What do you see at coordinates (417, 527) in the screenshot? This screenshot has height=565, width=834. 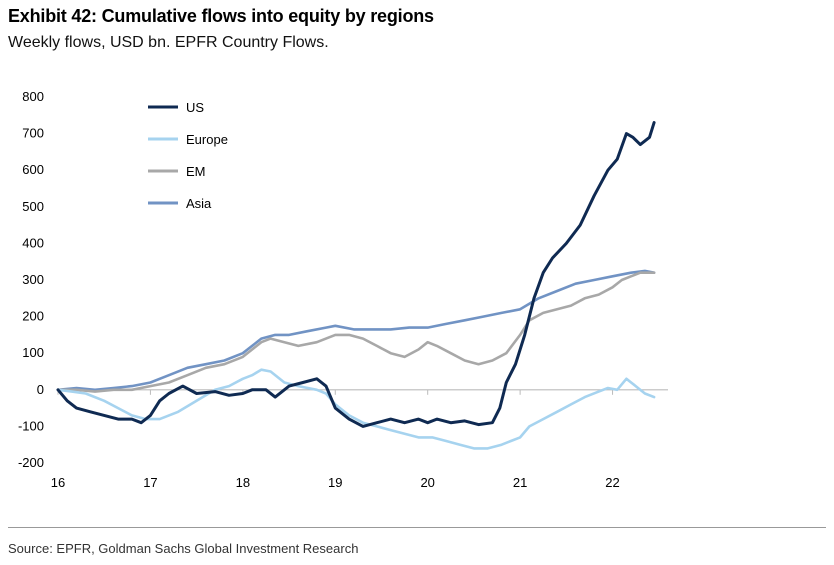 I see `footer-divider` at bounding box center [417, 527].